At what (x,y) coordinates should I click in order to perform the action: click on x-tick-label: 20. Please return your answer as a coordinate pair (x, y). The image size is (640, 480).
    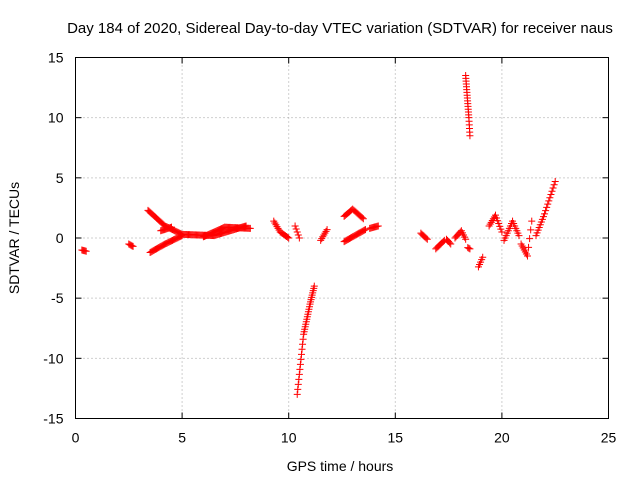
    Looking at the image, I should click on (502, 438).